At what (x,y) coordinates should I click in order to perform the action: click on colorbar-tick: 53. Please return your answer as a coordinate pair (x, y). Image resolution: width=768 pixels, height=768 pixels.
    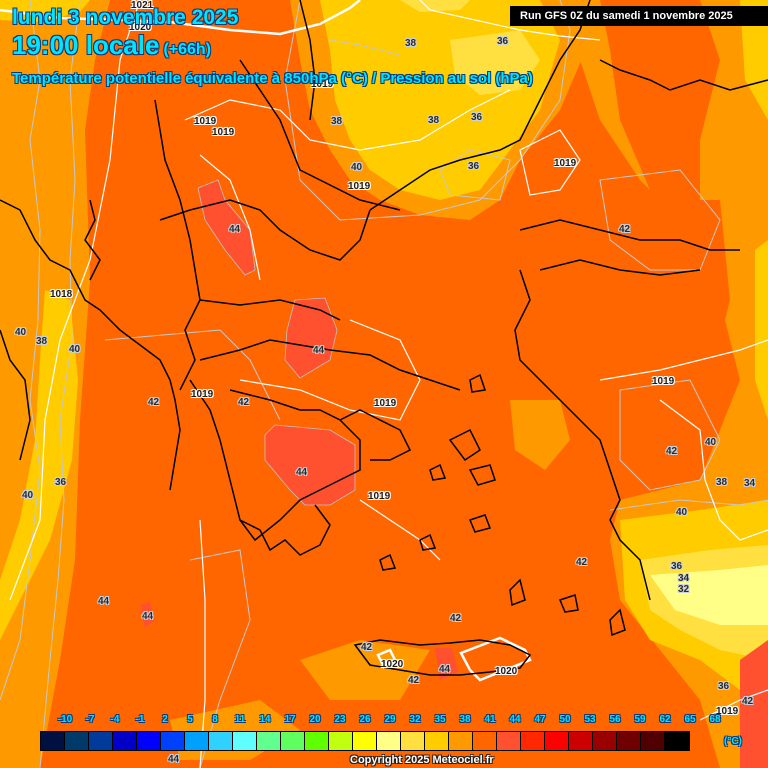
    Looking at the image, I should click on (590, 719).